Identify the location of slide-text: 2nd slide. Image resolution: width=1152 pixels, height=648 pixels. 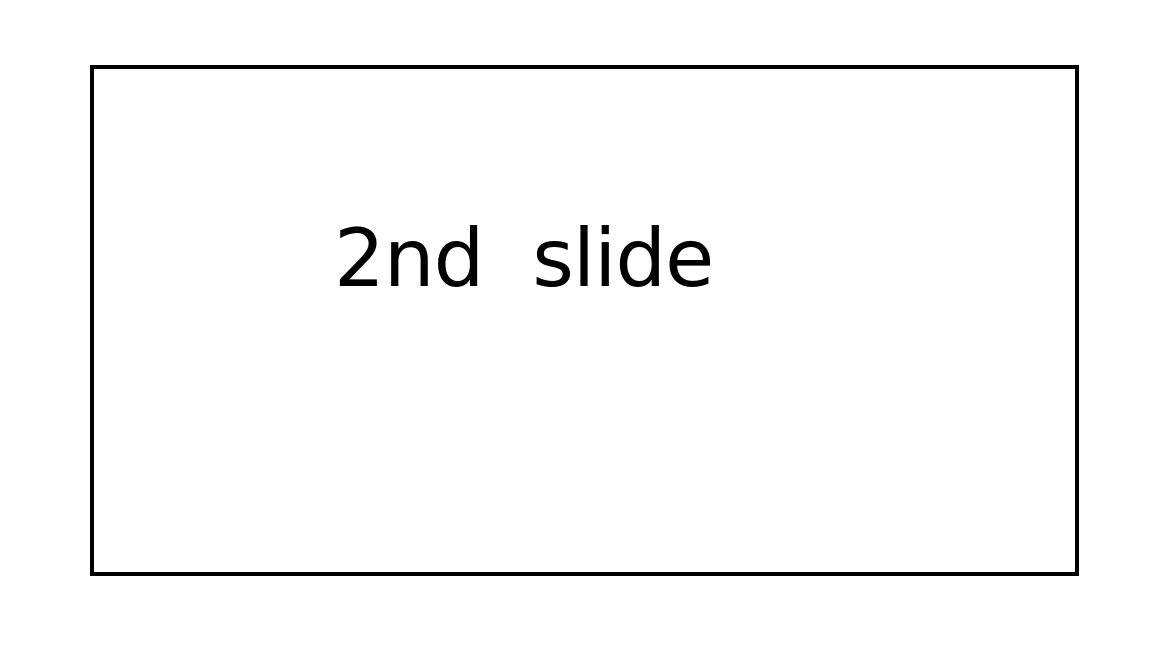
(524, 258).